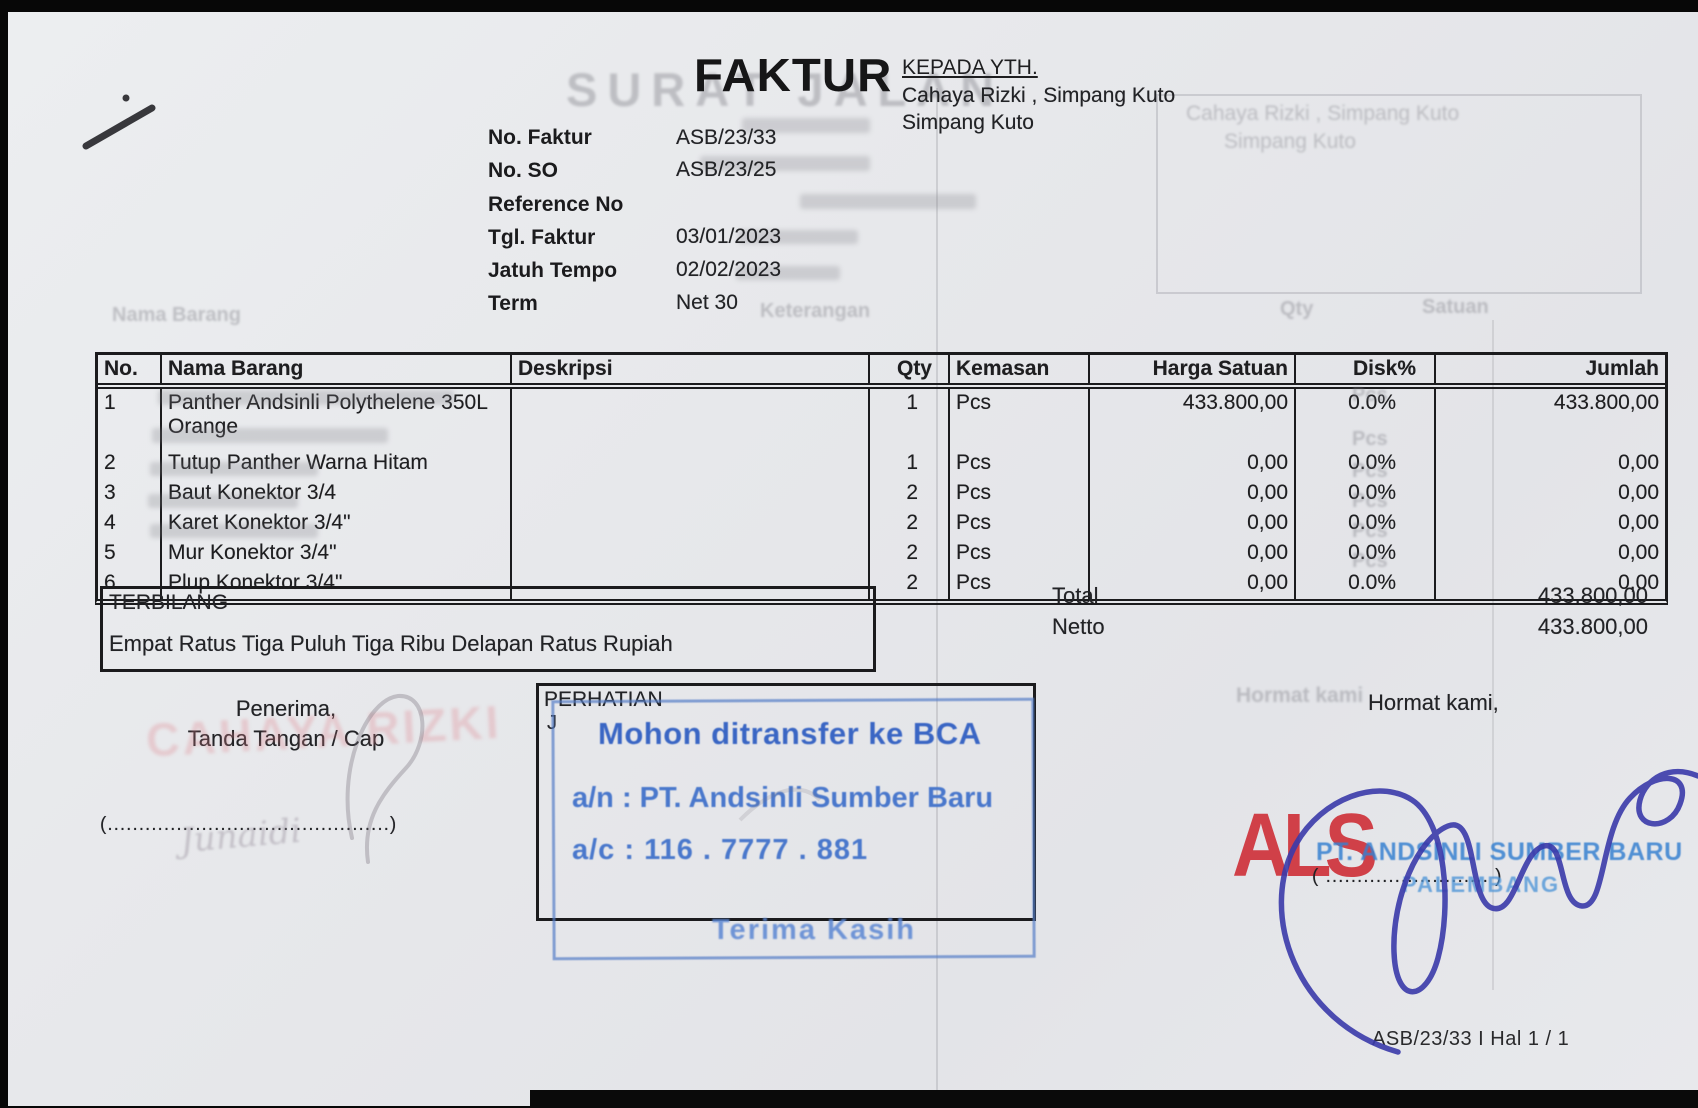 The height and width of the screenshot is (1108, 1698). I want to click on ghost-header-qty: Qty, so click(1297, 309).